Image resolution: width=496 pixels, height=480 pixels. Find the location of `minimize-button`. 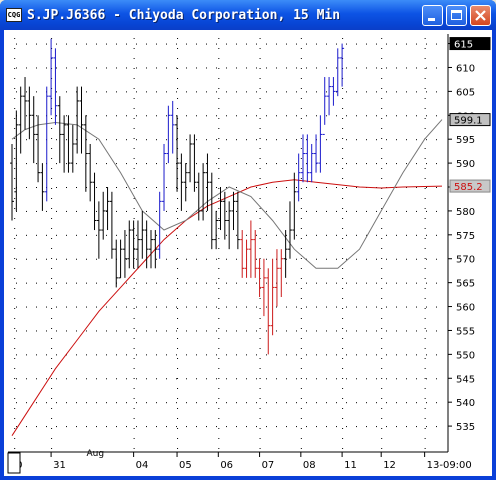

minimize-button is located at coordinates (432, 15).